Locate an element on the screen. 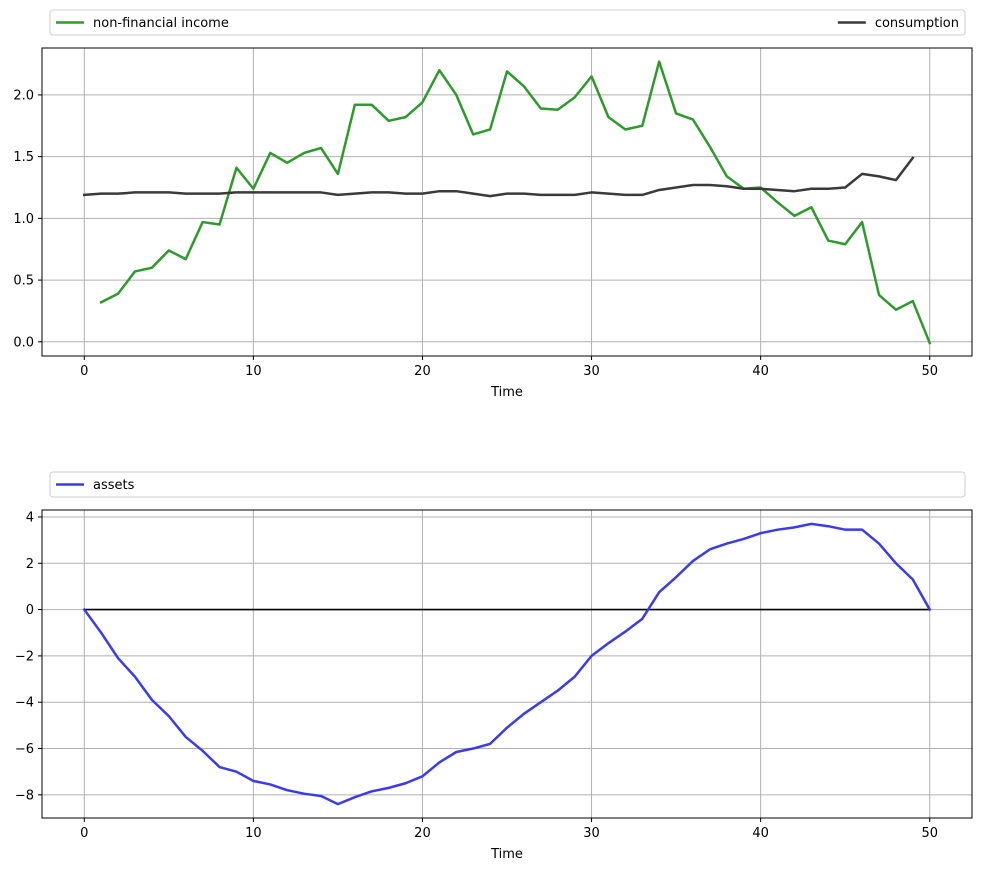  y-tick-label: 0.0 is located at coordinates (23, 342).